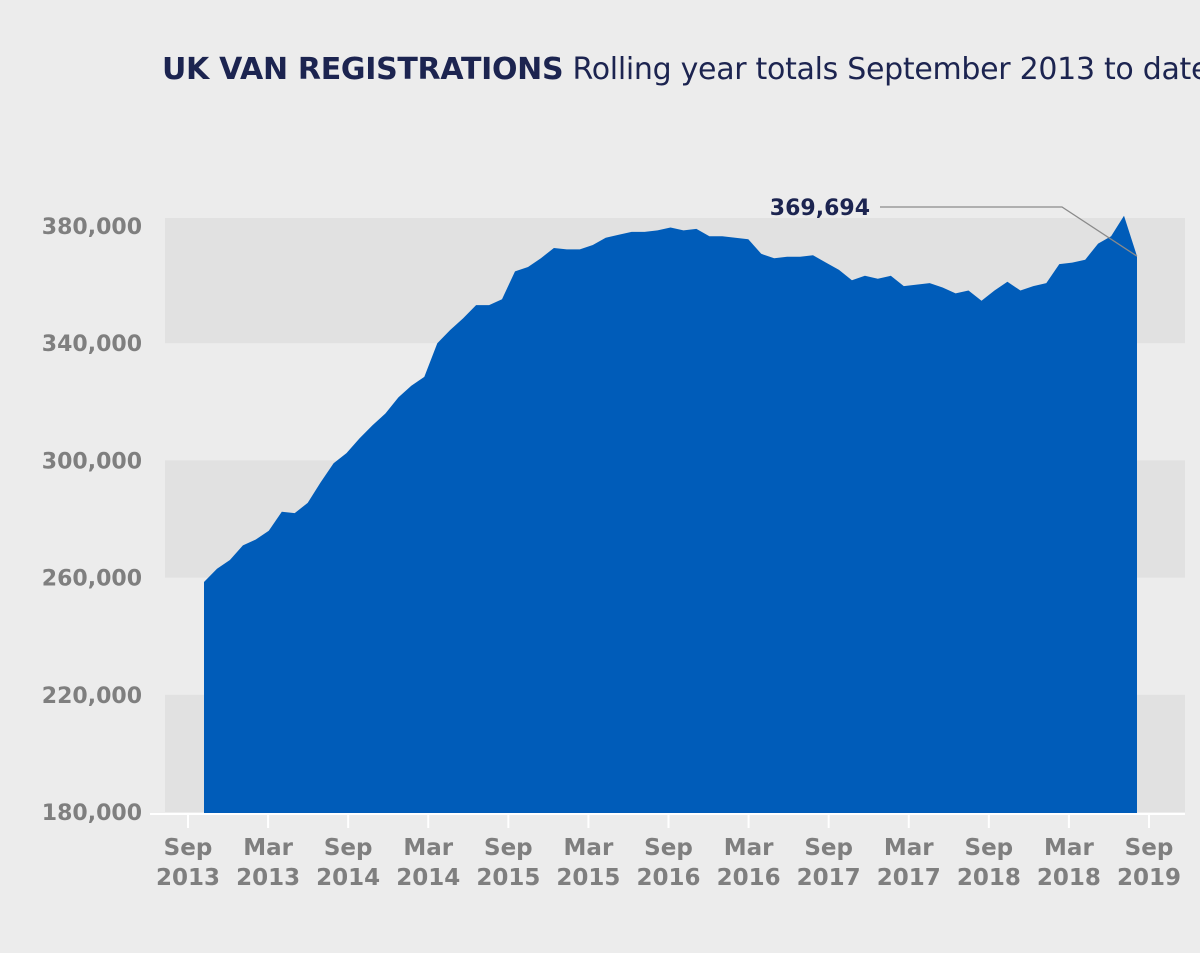 This screenshot has width=1200, height=953. Describe the element at coordinates (92, 461) in the screenshot. I see `y-tick-label: 300,000` at that location.